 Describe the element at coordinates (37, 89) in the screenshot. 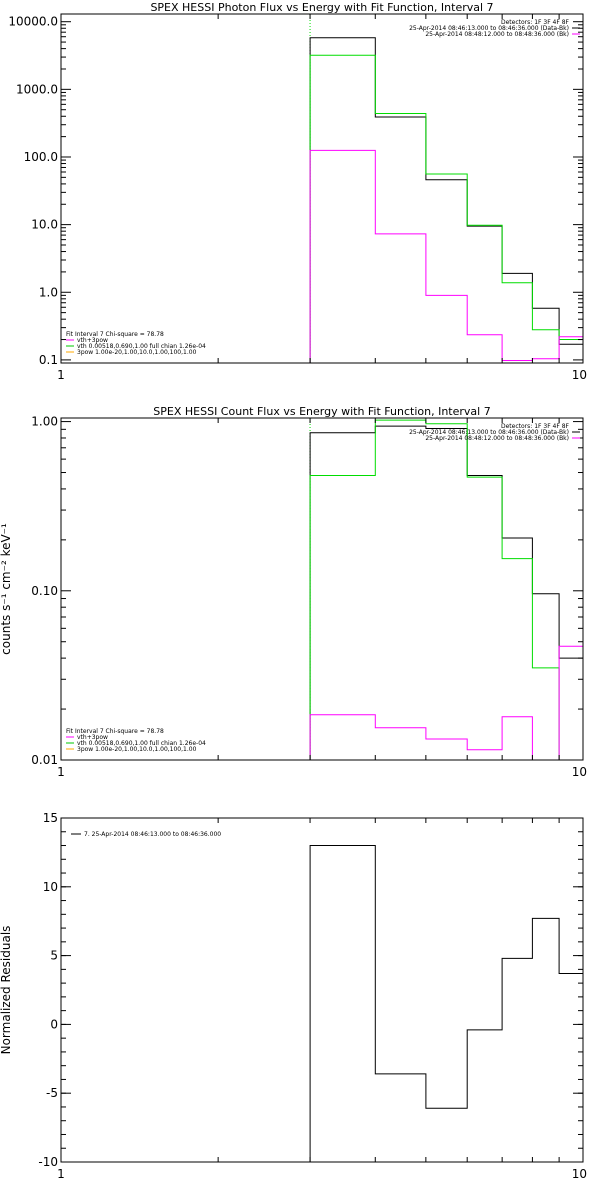

I see `y-tick-label: 1000.0` at that location.